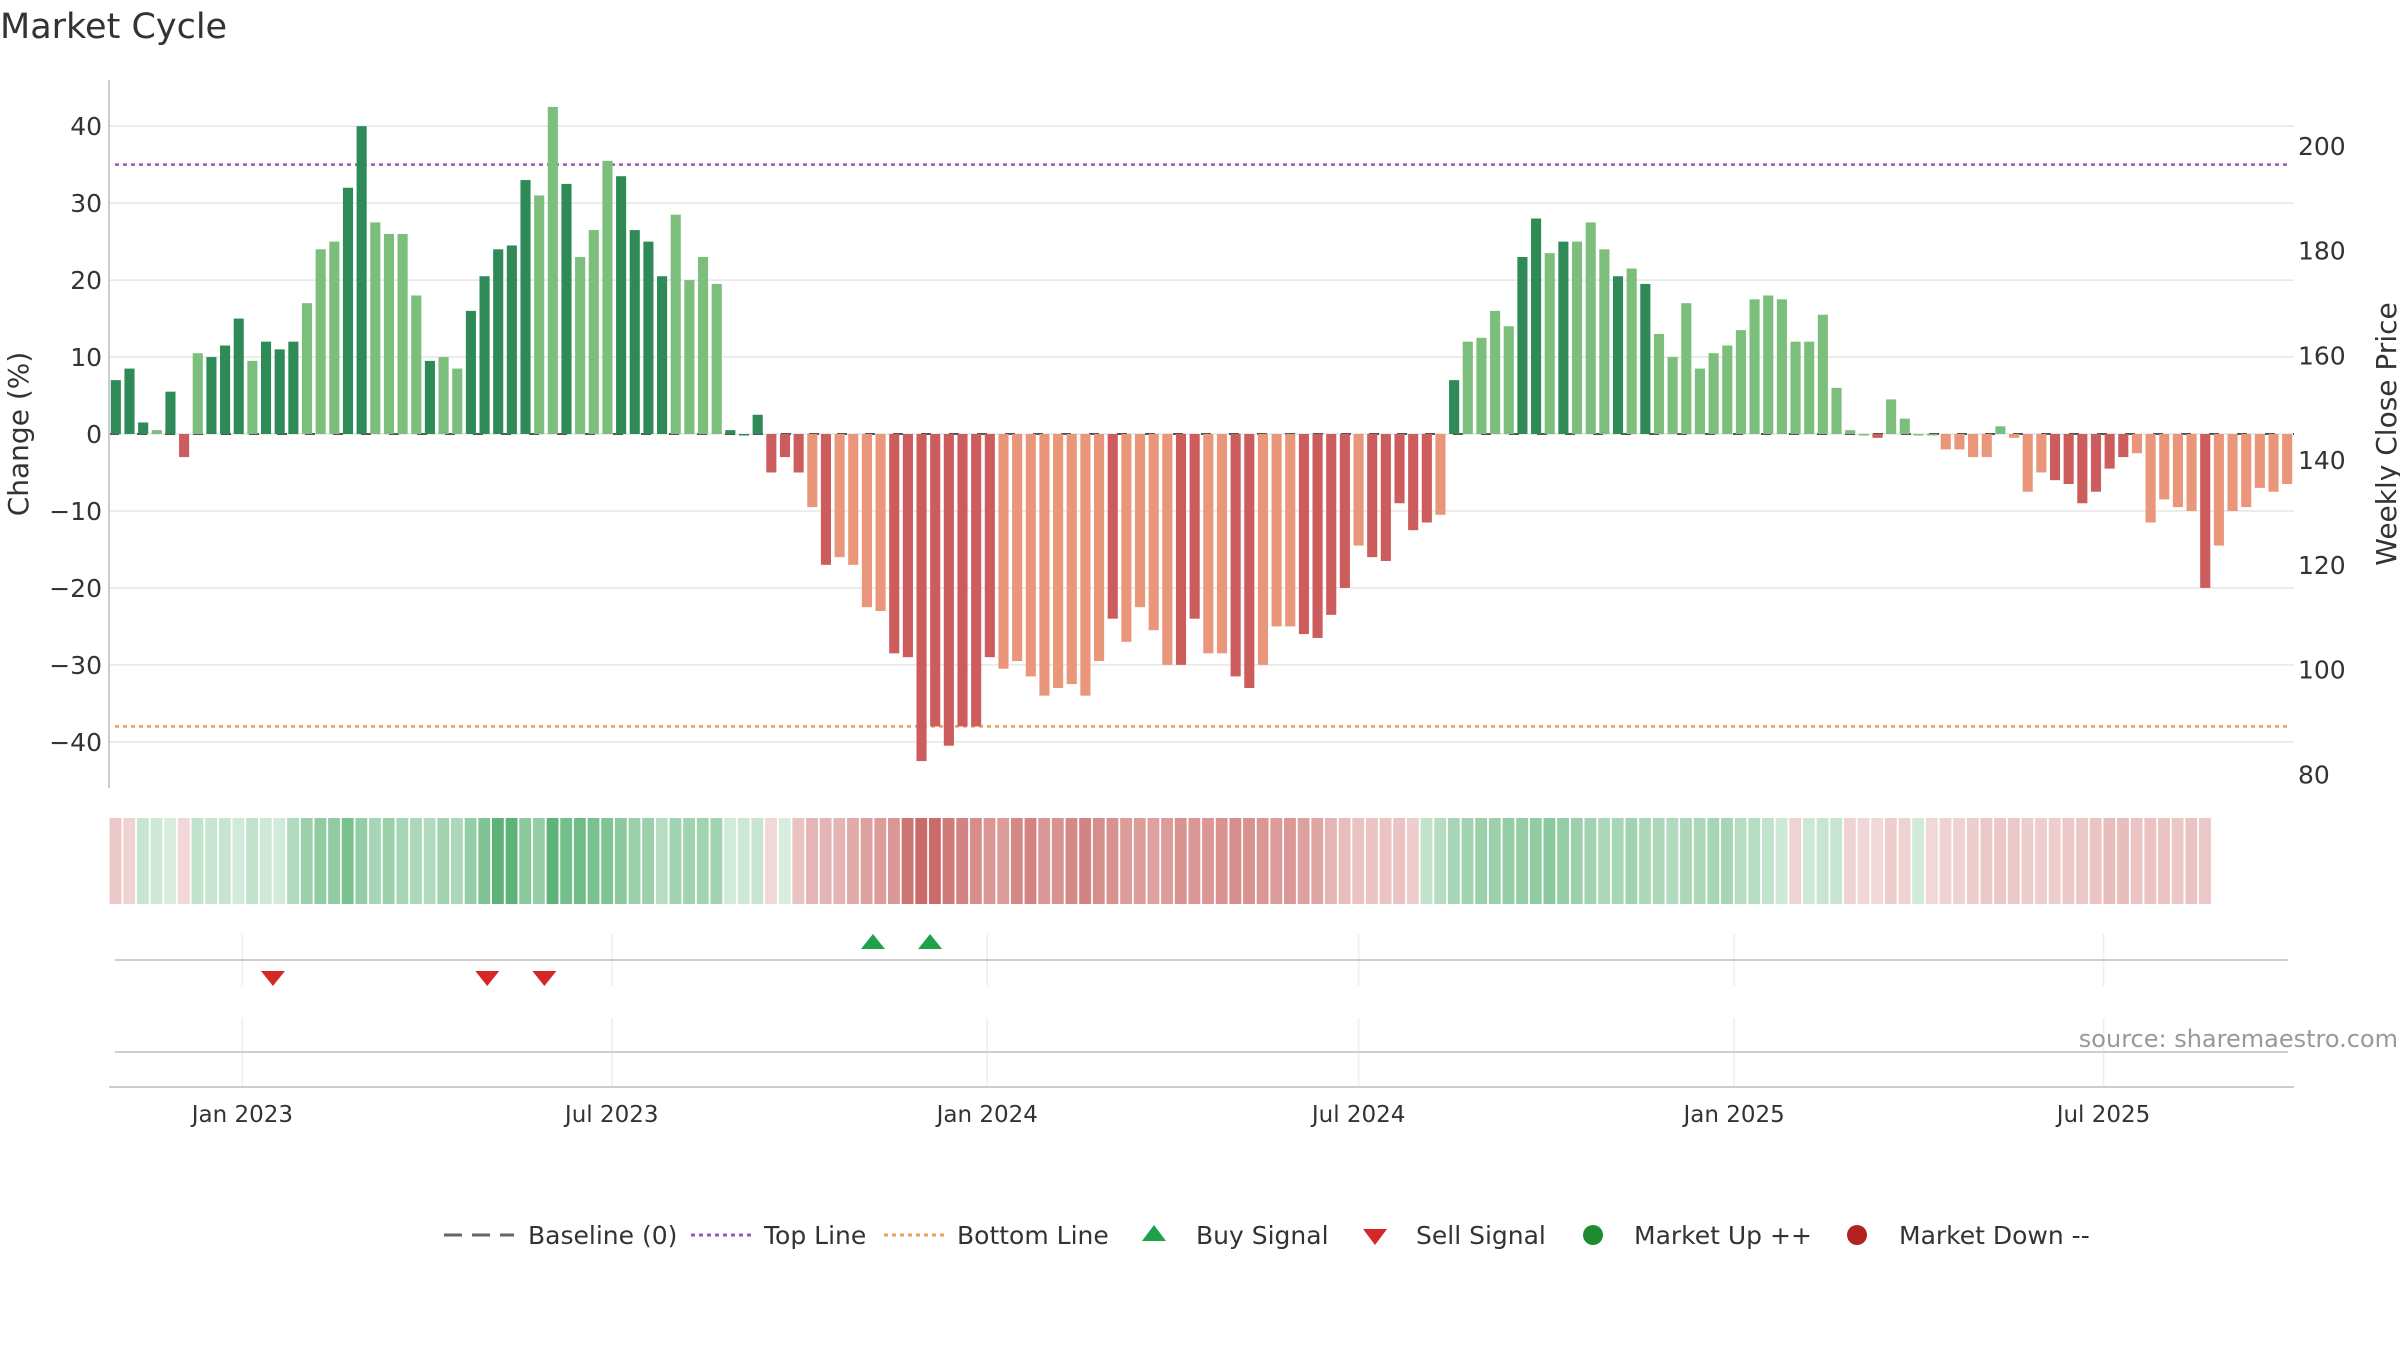  Describe the element at coordinates (778, 1235) in the screenshot. I see `legend-item: Top Line` at that location.